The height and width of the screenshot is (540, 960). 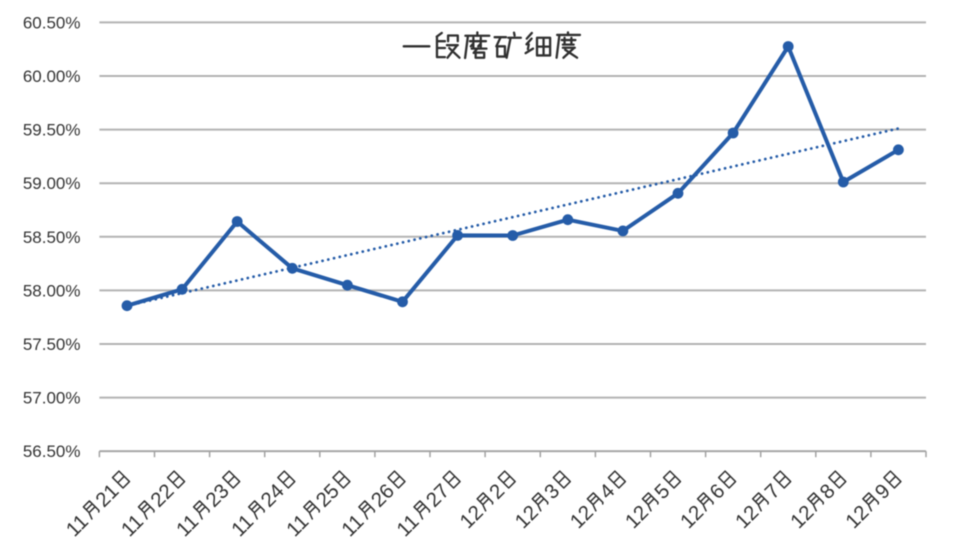 What do you see at coordinates (52, 237) in the screenshot?
I see `svg-text: 58.50%` at bounding box center [52, 237].